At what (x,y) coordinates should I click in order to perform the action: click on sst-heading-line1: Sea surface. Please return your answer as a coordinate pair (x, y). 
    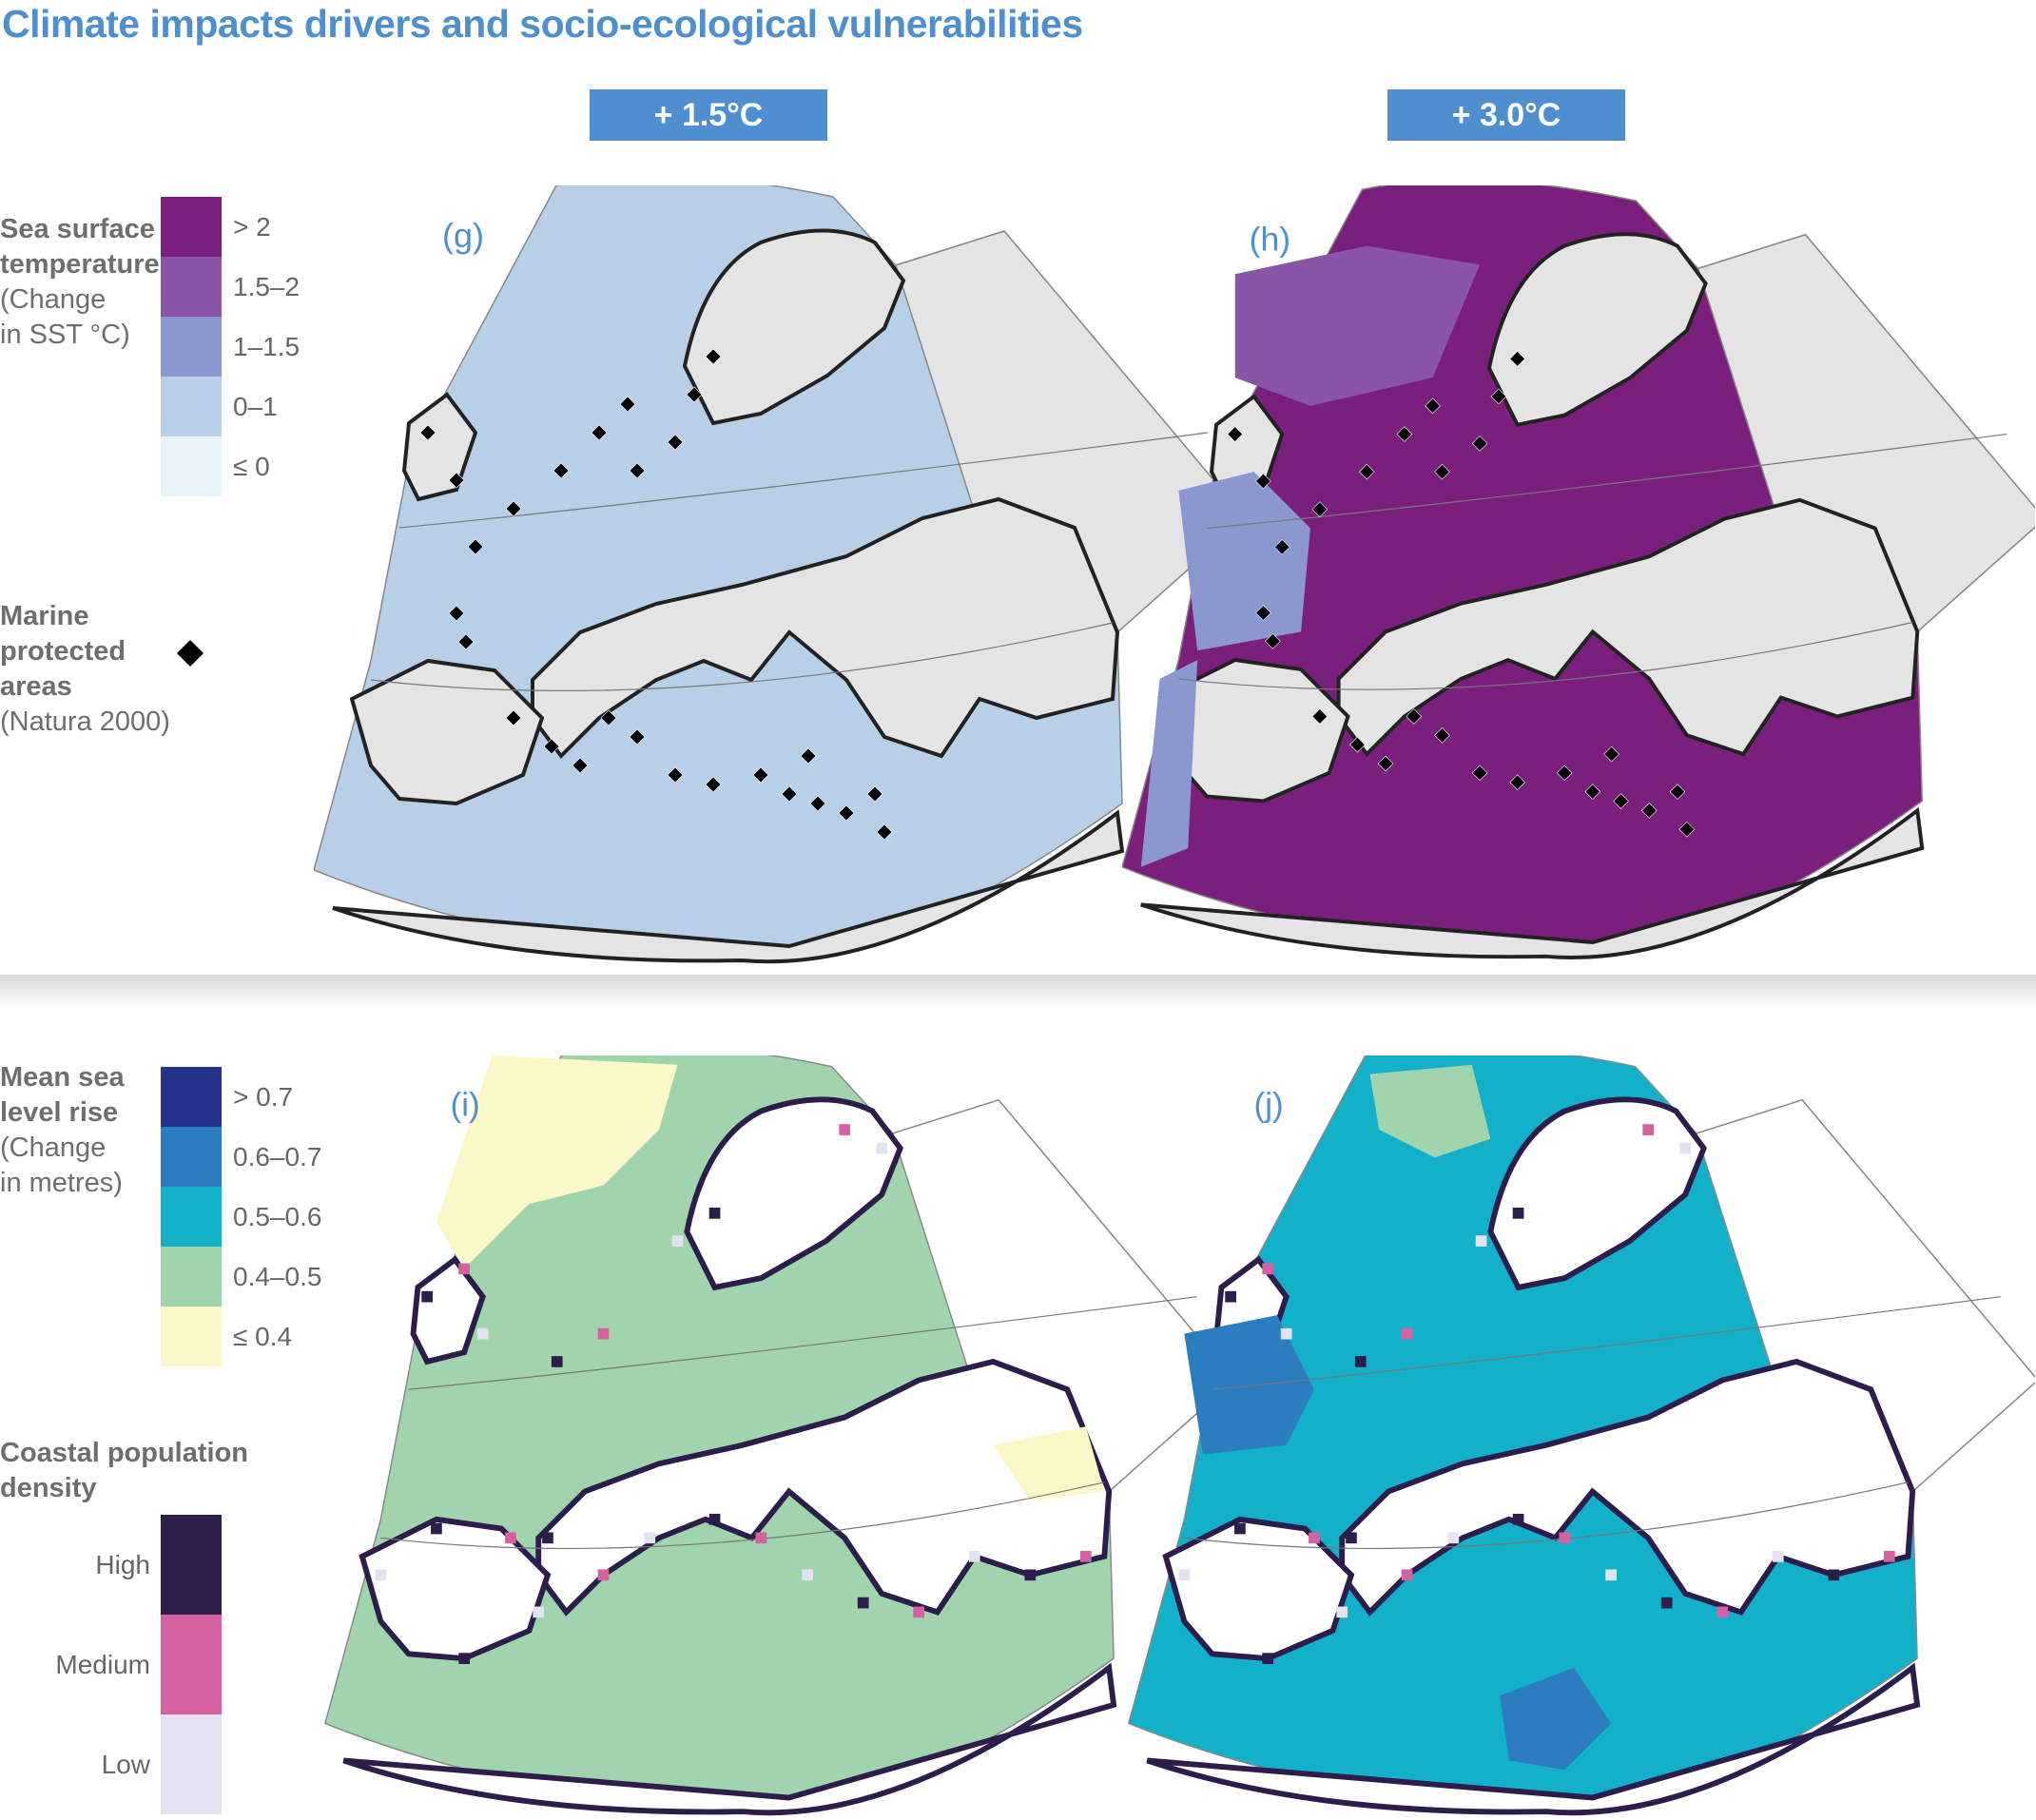
    Looking at the image, I should click on (77, 229).